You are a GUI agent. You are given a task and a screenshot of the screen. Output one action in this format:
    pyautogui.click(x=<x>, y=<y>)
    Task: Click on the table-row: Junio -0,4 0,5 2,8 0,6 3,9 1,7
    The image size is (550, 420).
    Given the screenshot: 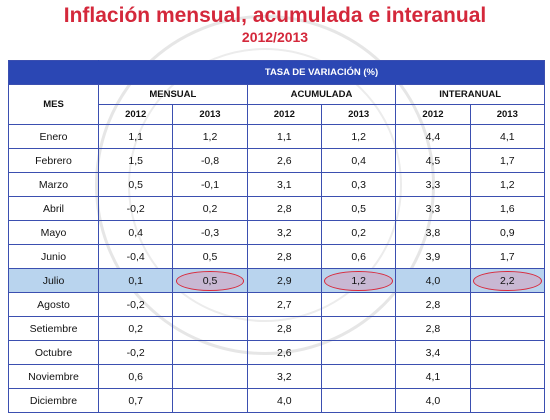 What is the action you would take?
    pyautogui.click(x=276, y=256)
    